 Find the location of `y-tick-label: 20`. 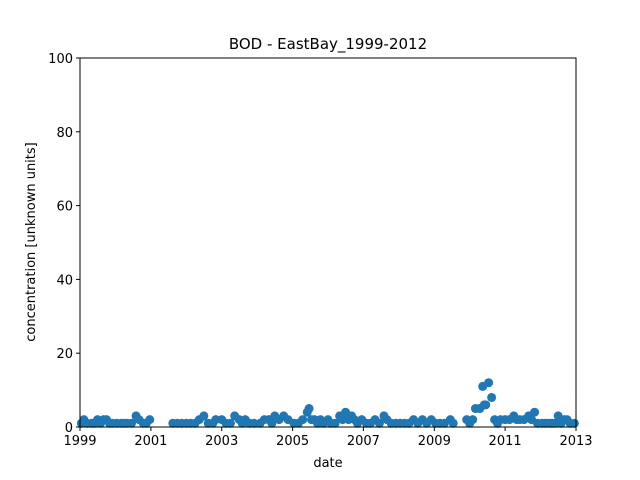

y-tick-label: 20 is located at coordinates (64, 354).